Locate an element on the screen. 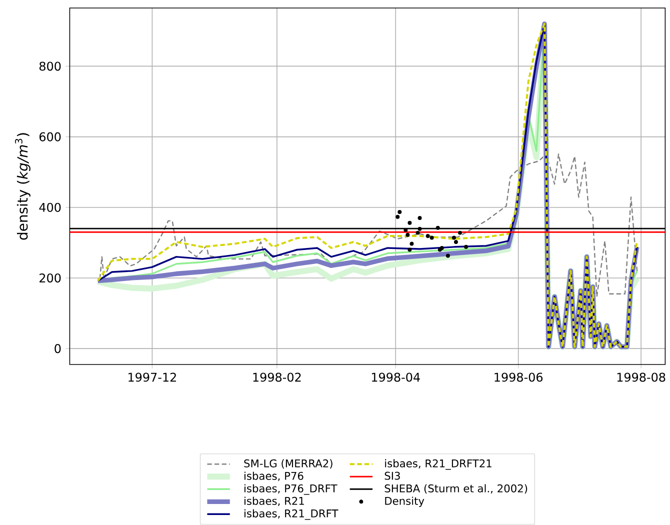 The height and width of the screenshot is (525, 670). y-tick-label: 600 is located at coordinates (50, 137).